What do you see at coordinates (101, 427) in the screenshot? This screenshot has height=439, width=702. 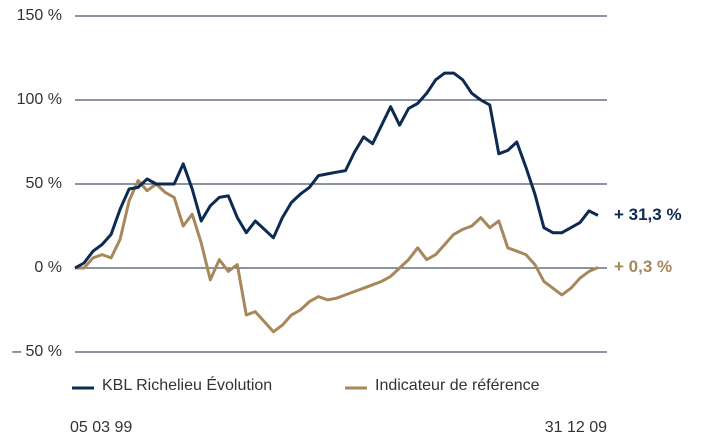 I see `x-tick-label: 05 03 99` at bounding box center [101, 427].